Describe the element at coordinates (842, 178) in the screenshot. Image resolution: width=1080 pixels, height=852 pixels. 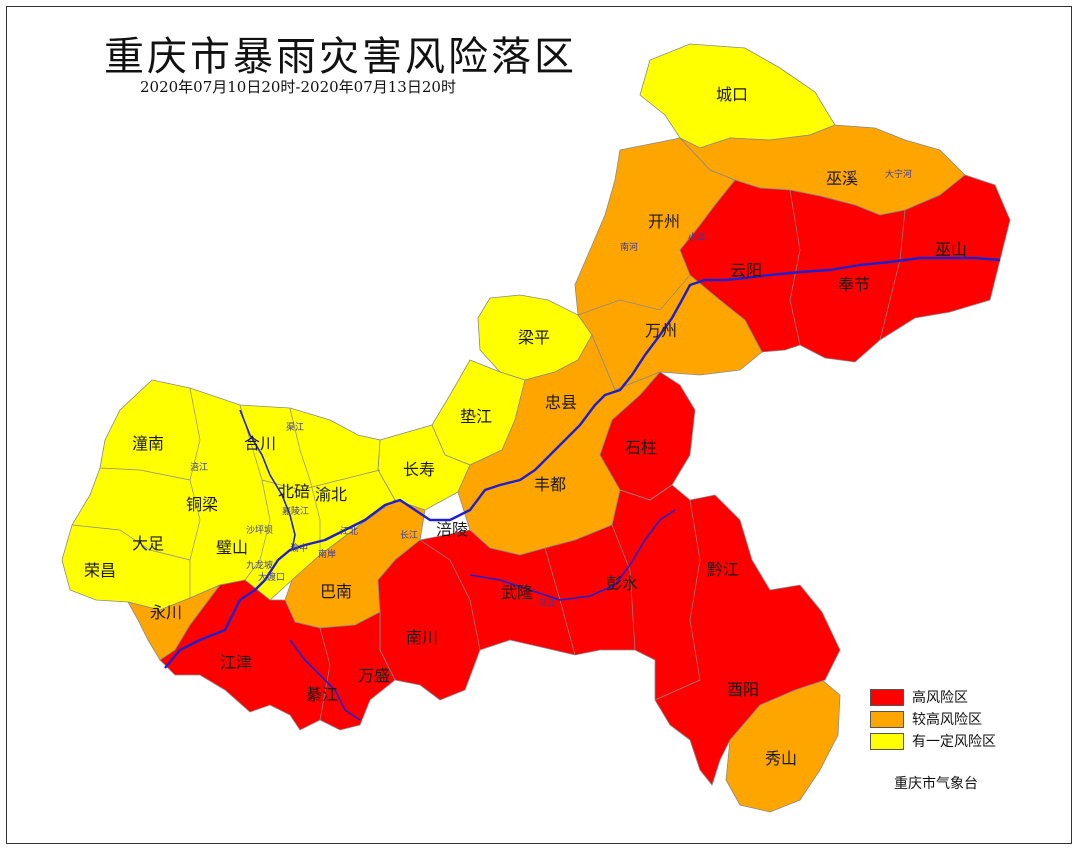
I see `label-wuxi: 巫溪` at that location.